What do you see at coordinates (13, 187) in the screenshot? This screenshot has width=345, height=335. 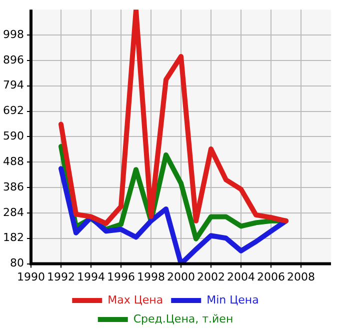 I see `y-tick-label: 386` at bounding box center [13, 187].